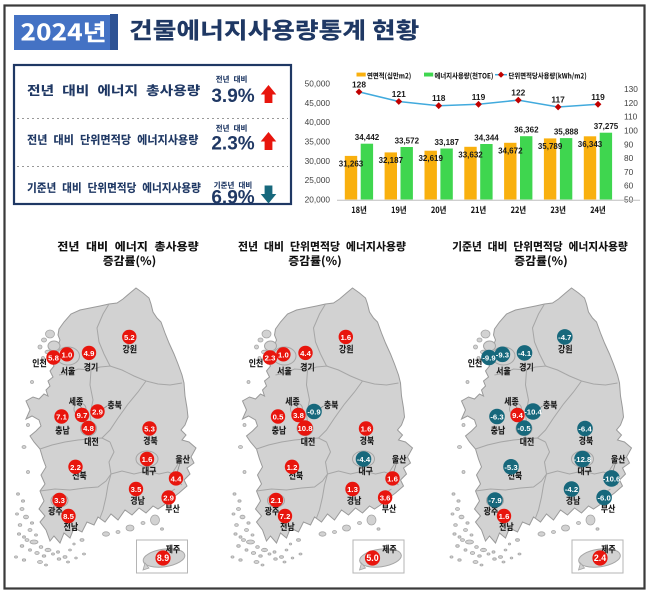  Describe the element at coordinates (486, 138) in the screenshot. I see `svg-text: 34,344` at that location.